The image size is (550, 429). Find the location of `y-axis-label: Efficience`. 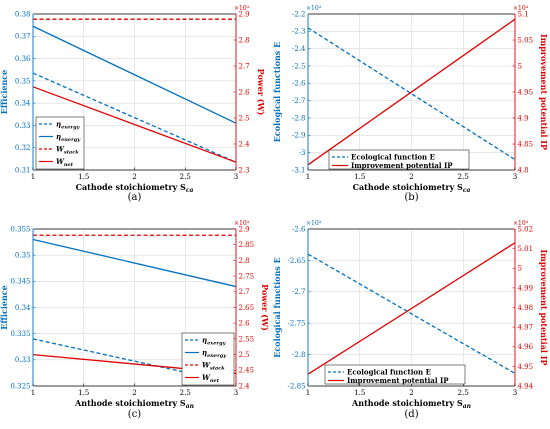

y-axis-label: Efficience is located at coordinates (4, 92).